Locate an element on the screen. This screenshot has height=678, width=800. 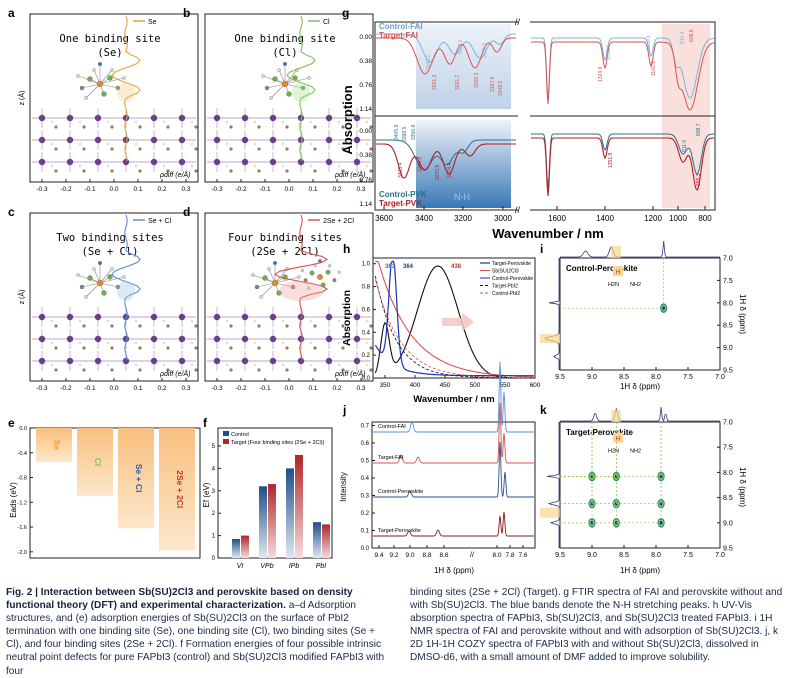
y-tick-label: 0.0 is located at coordinates (365, 549).